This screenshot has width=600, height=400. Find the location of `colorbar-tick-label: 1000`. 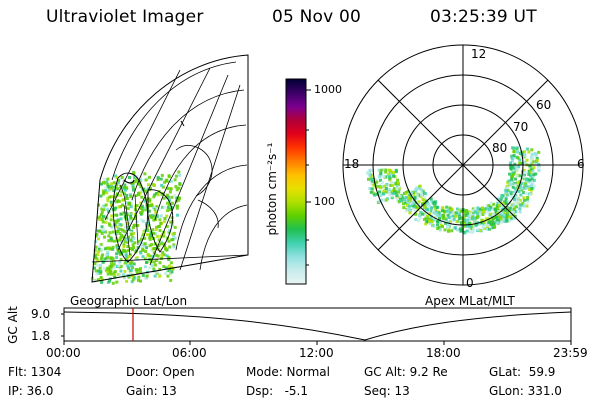

colorbar-tick-label: 1000 is located at coordinates (328, 89).